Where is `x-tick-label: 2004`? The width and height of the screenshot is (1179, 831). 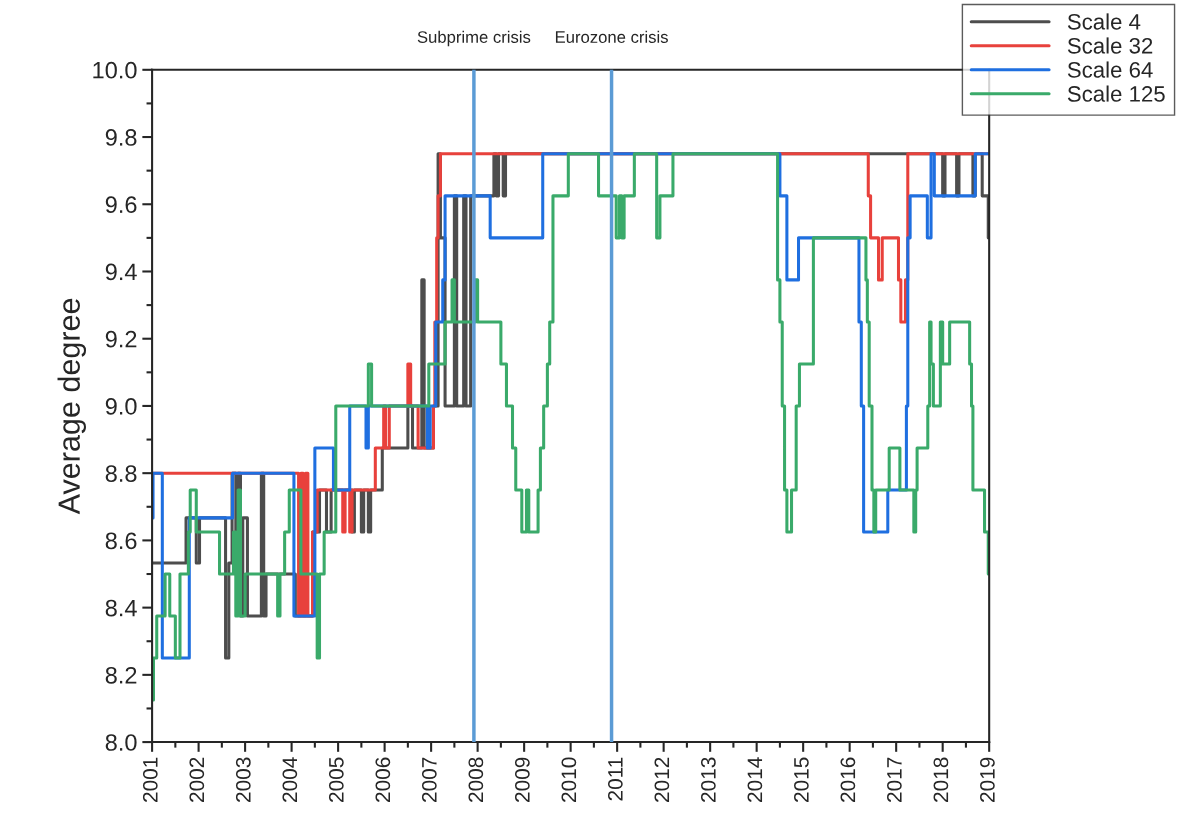
x-tick-label: 2004 is located at coordinates (290, 779).